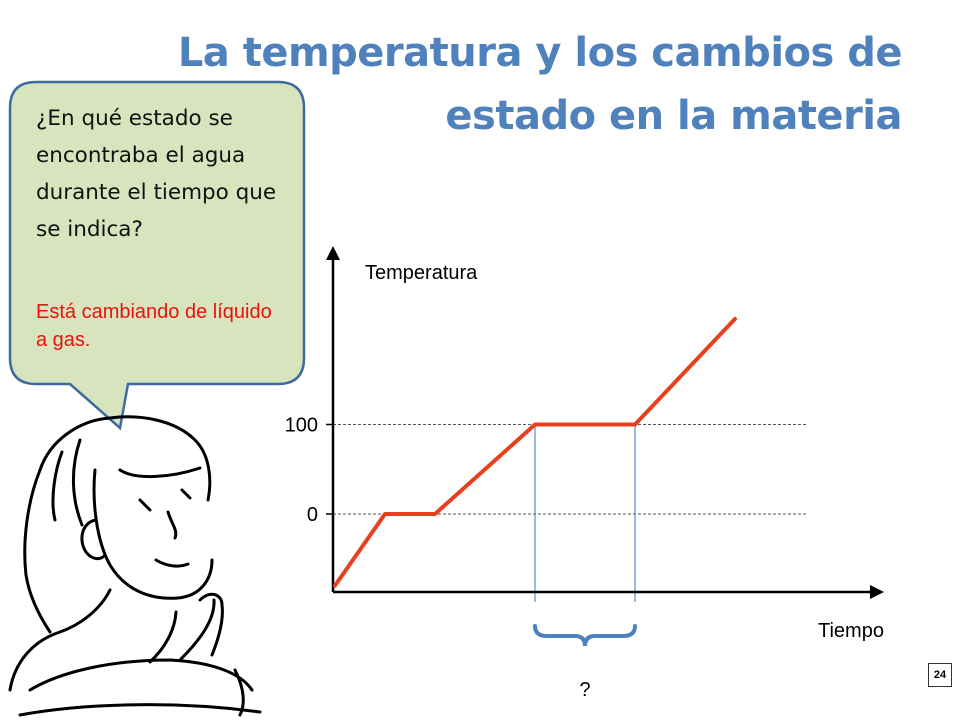 This screenshot has width=960, height=720. What do you see at coordinates (301, 426) in the screenshot?
I see `y-tick-label-100: 100` at bounding box center [301, 426].